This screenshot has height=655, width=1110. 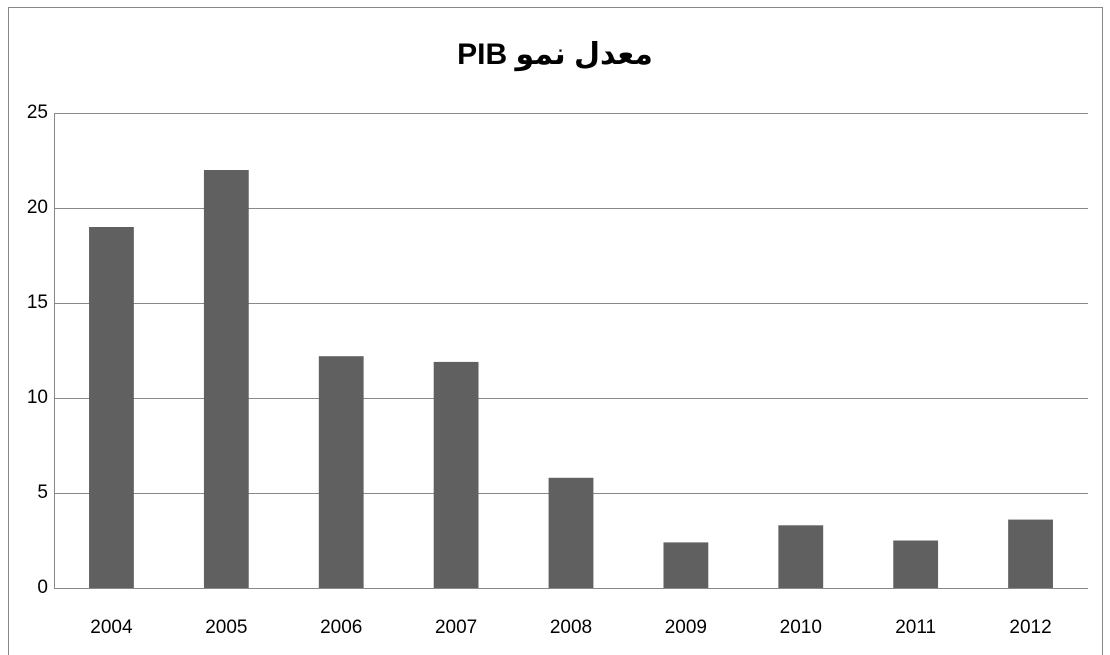 What do you see at coordinates (37, 207) in the screenshot?
I see `y-tick-label: 20` at bounding box center [37, 207].